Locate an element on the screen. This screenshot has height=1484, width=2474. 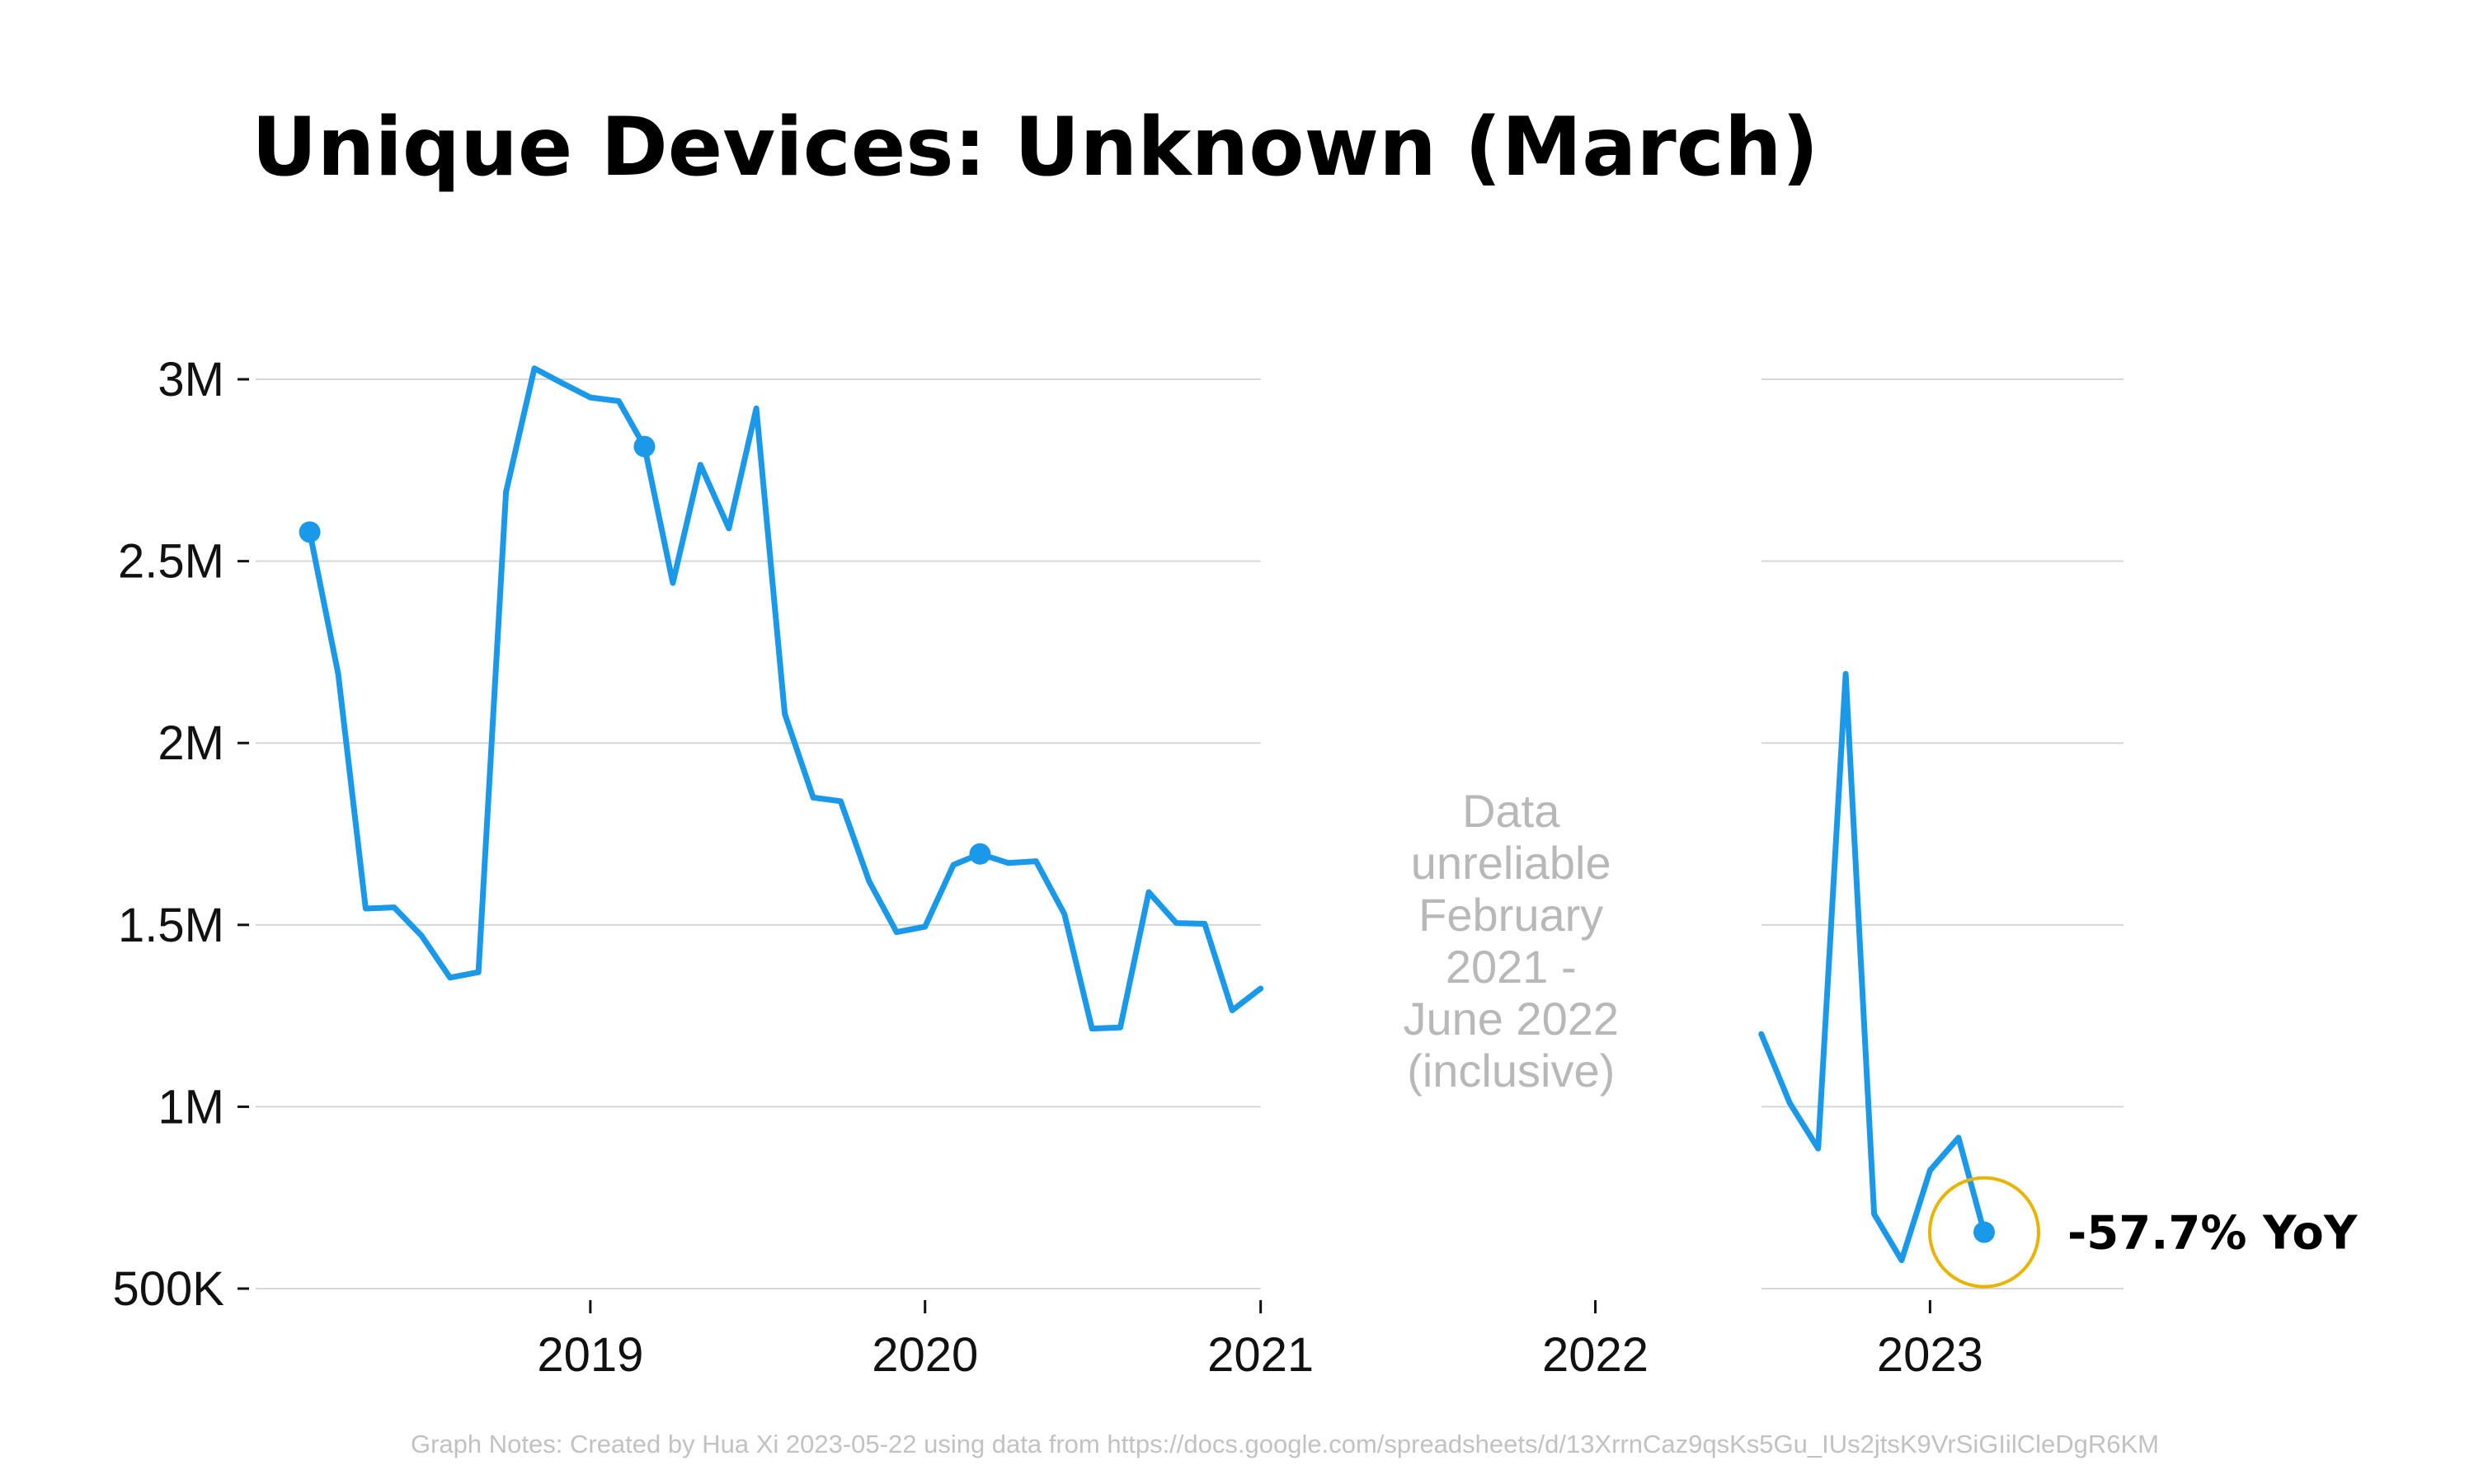
y-tick-label: 500K is located at coordinates (169, 1289).